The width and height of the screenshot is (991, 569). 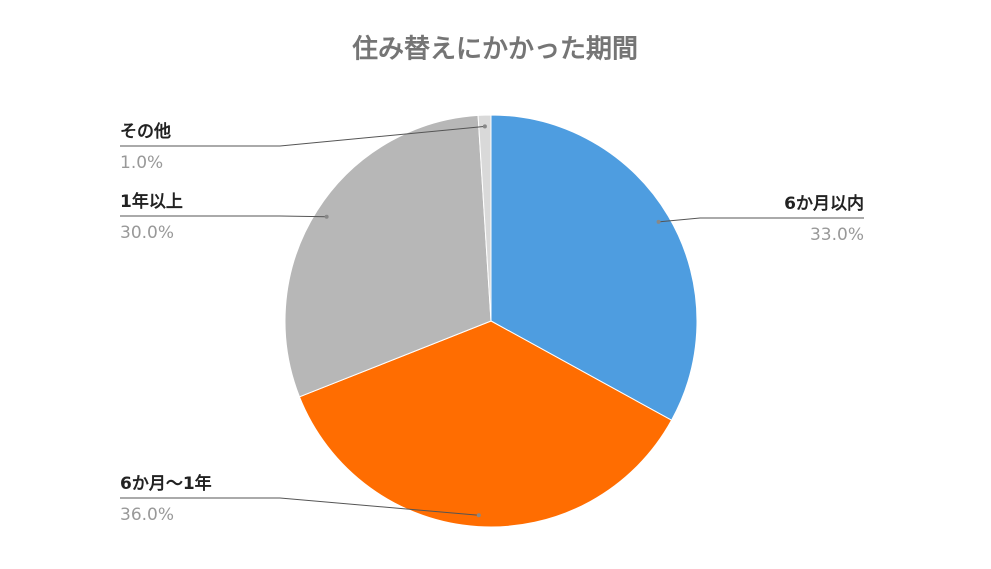 What do you see at coordinates (141, 163) in the screenshot?
I see `slice-value-label: 1.0%` at bounding box center [141, 163].